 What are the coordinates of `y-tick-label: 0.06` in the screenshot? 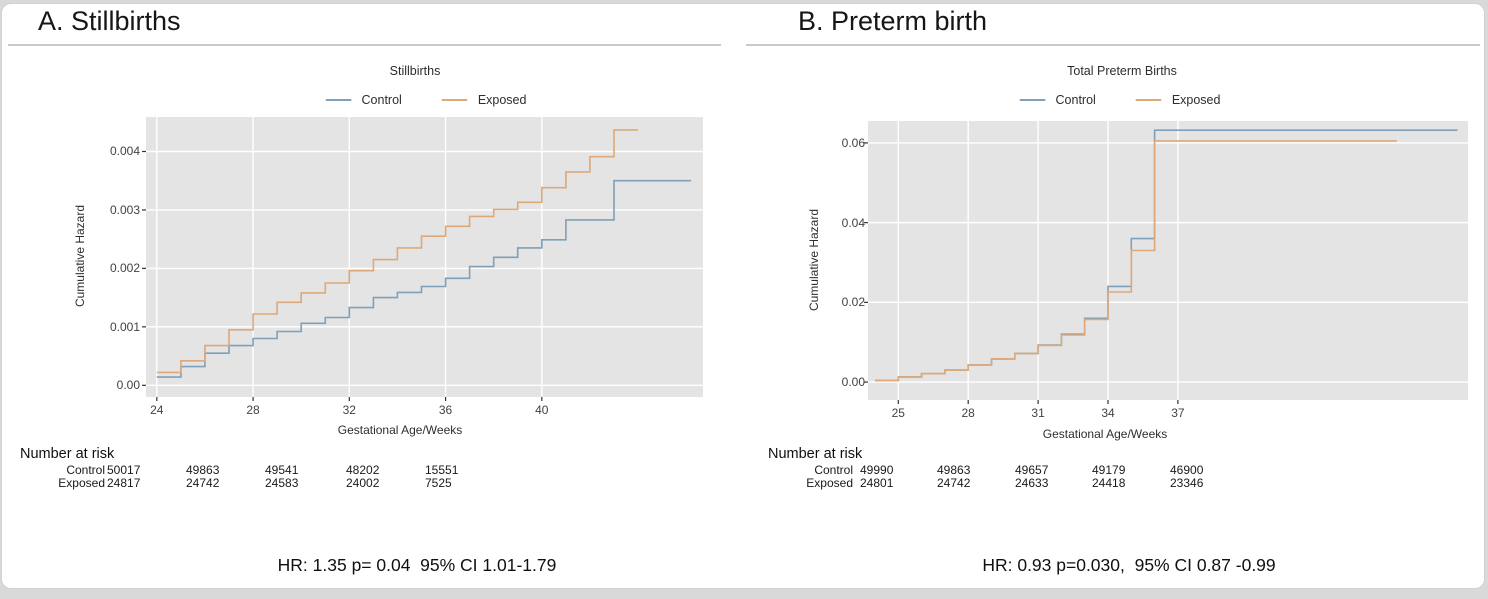 It's located at (853, 142).